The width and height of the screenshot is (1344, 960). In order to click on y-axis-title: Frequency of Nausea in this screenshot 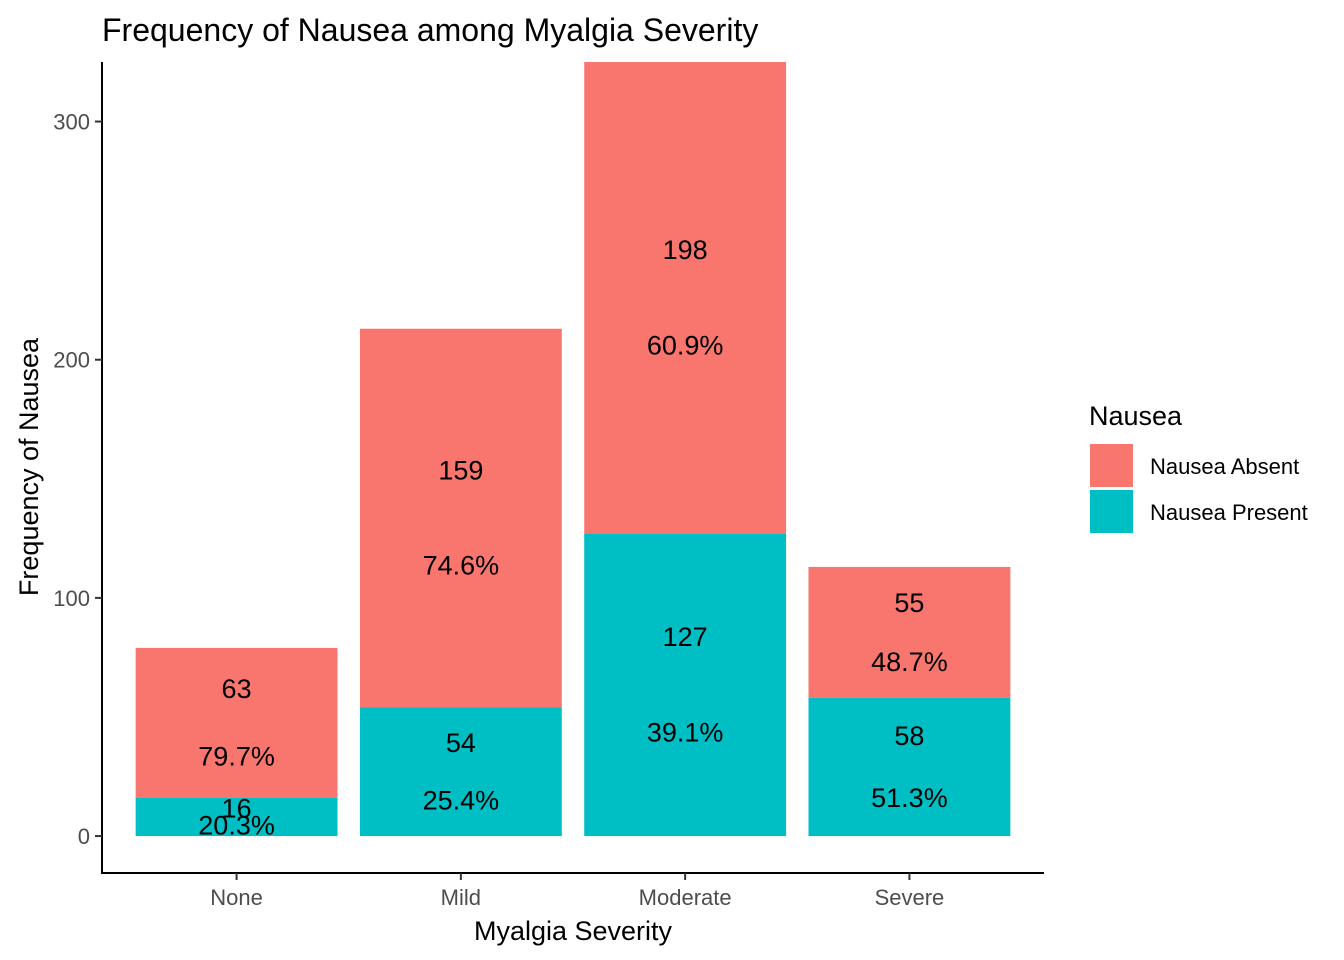, I will do `click(29, 466)`.